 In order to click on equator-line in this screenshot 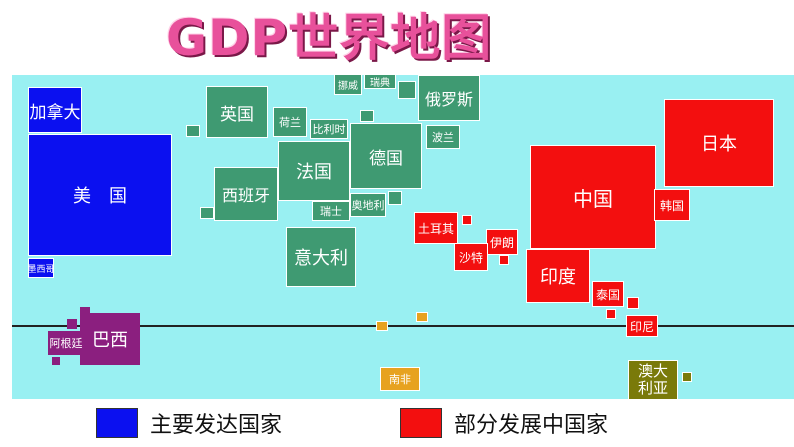, I will do `click(403, 326)`.